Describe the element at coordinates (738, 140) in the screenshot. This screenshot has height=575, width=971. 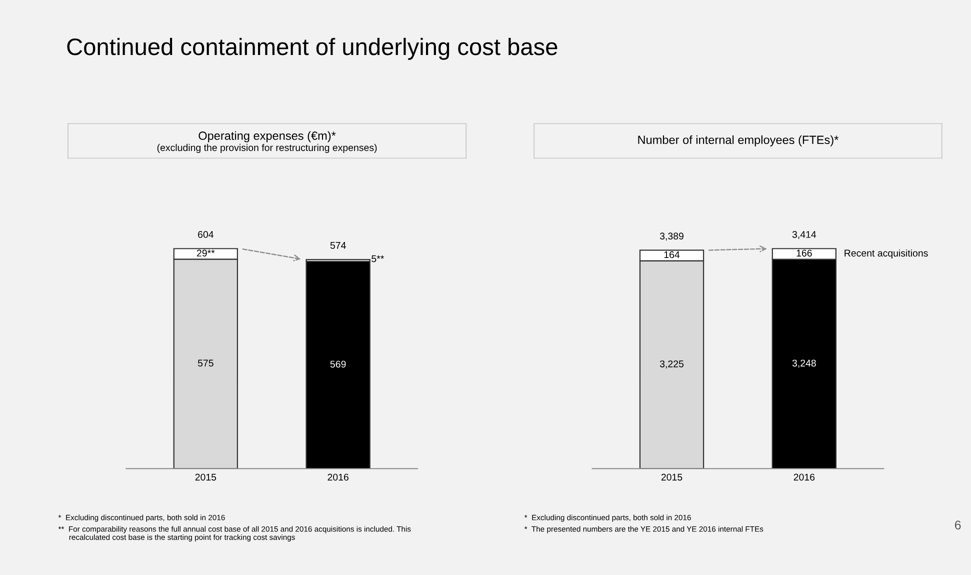
I see `chart-title: Number of internal employees (FTEs)*` at that location.